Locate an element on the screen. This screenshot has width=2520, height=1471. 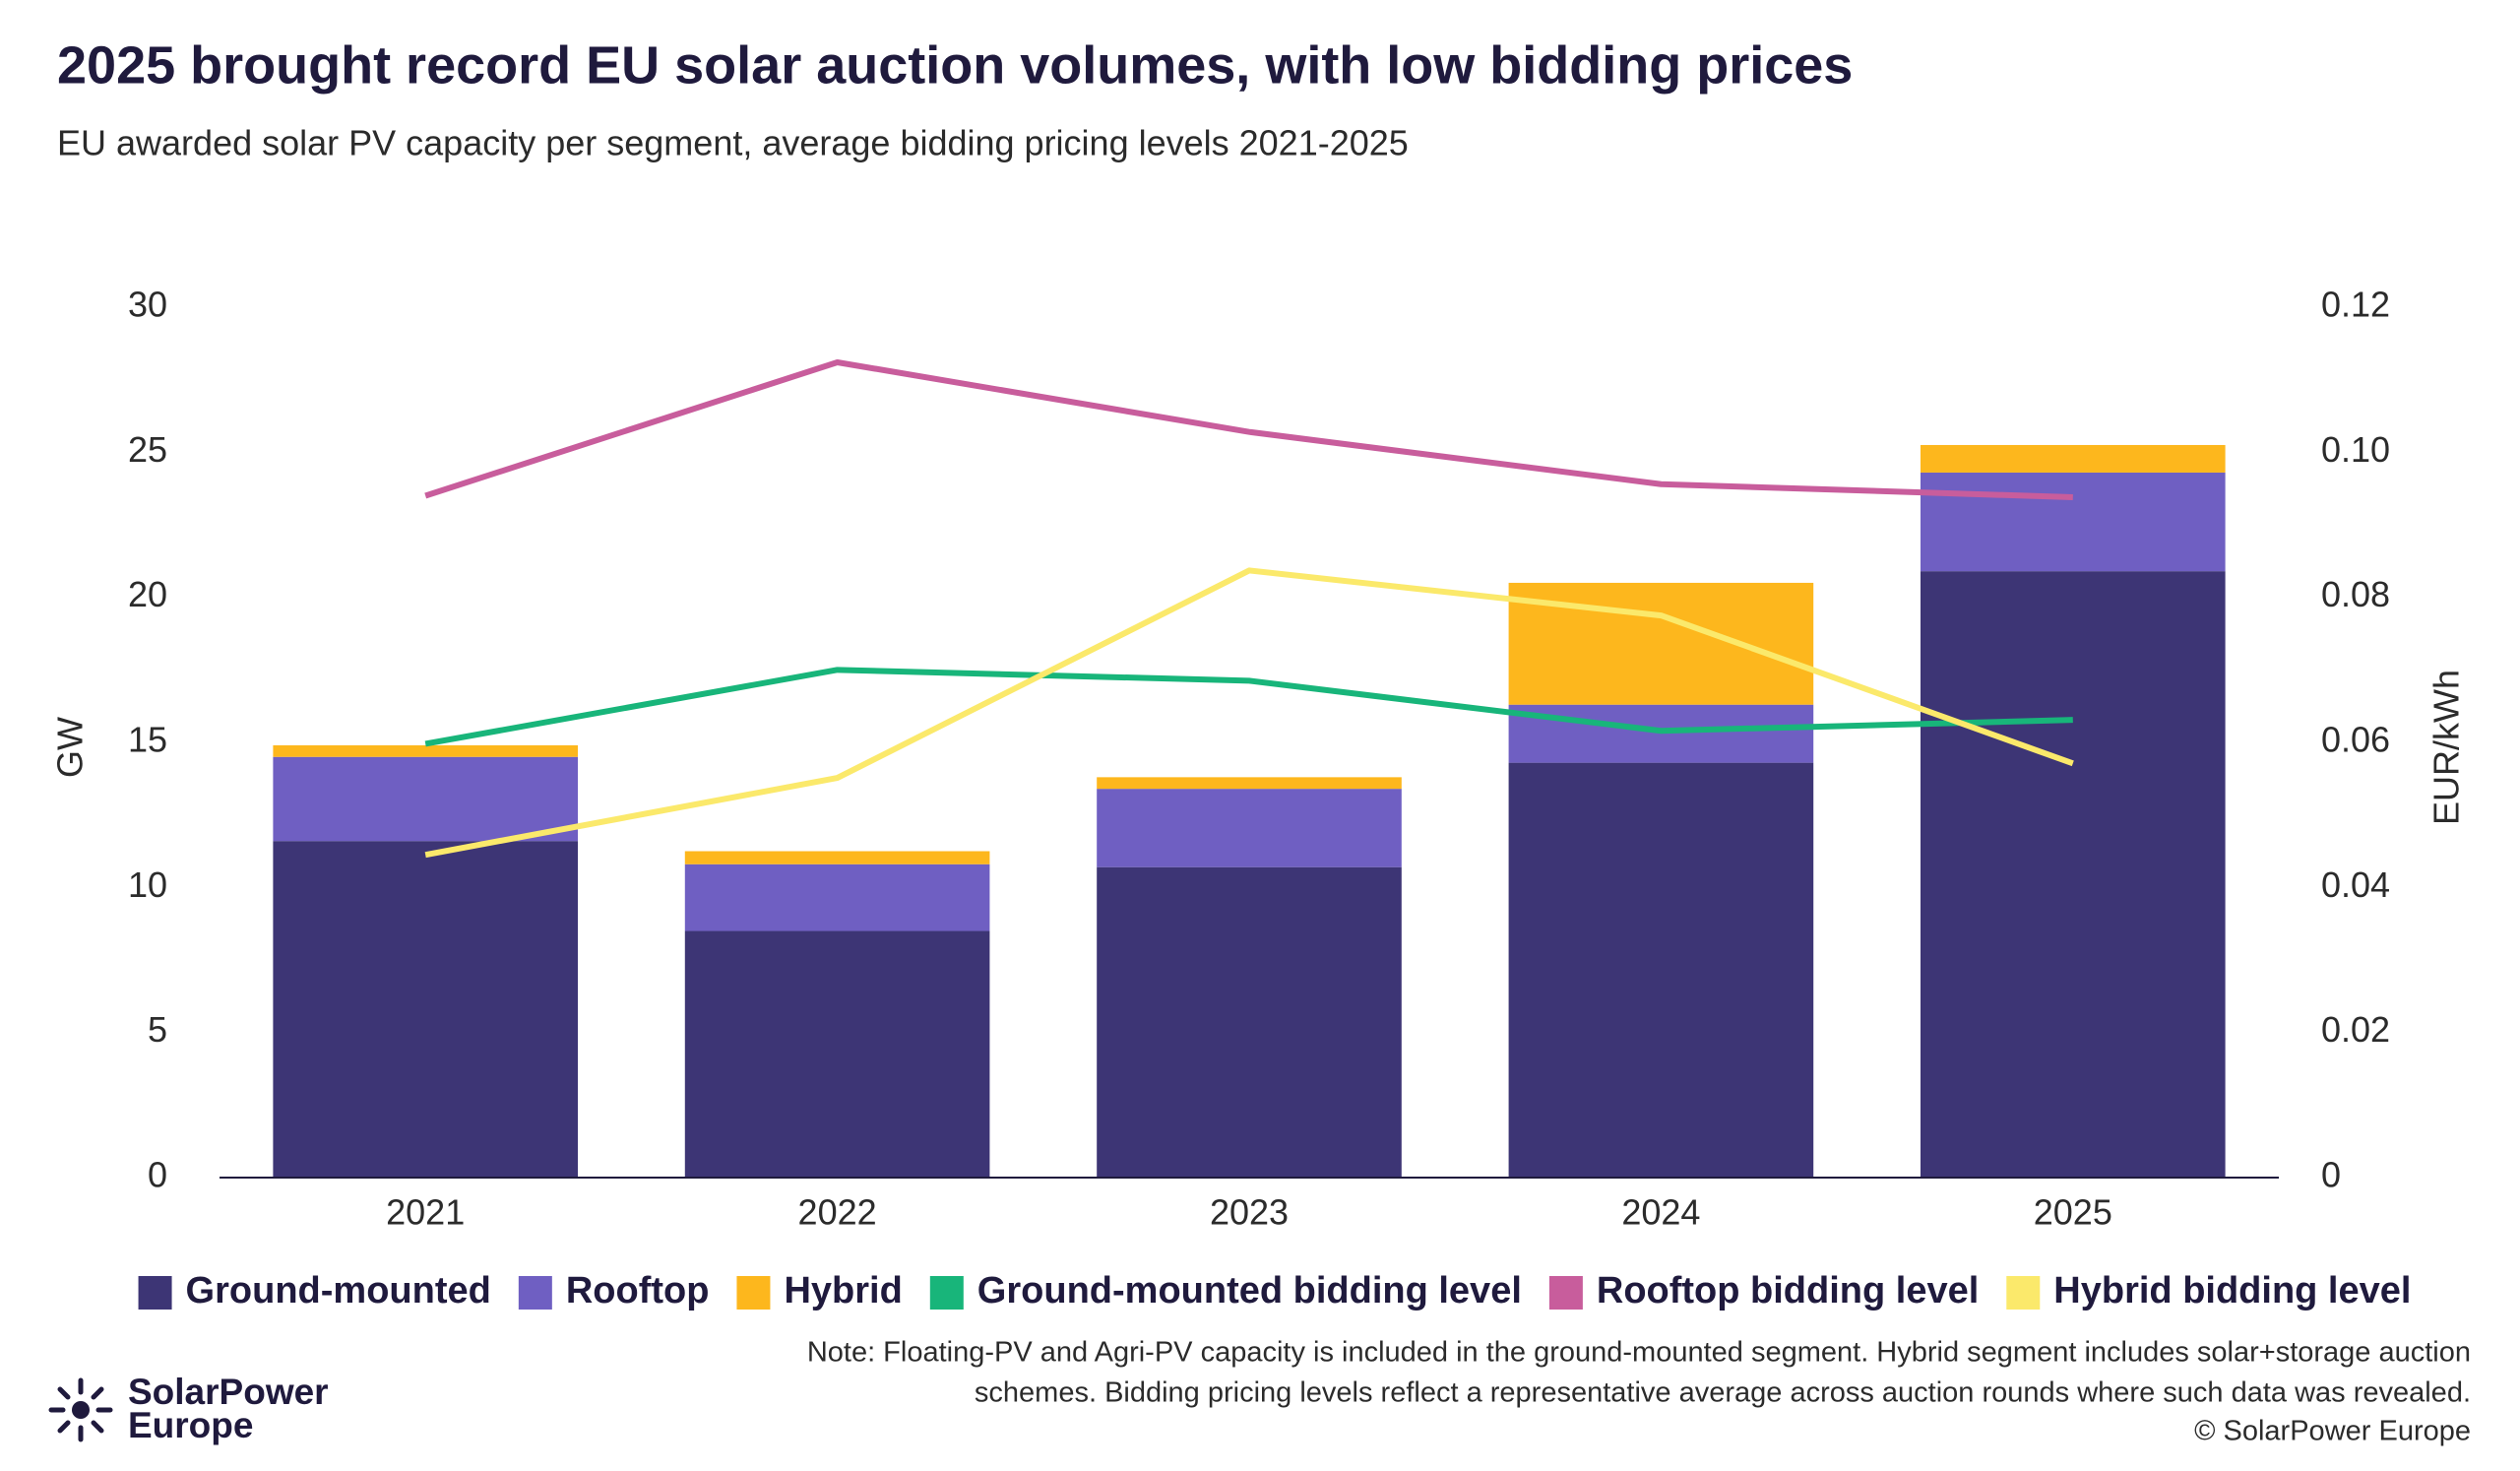
y-tick-label: 30 is located at coordinates (147, 305).